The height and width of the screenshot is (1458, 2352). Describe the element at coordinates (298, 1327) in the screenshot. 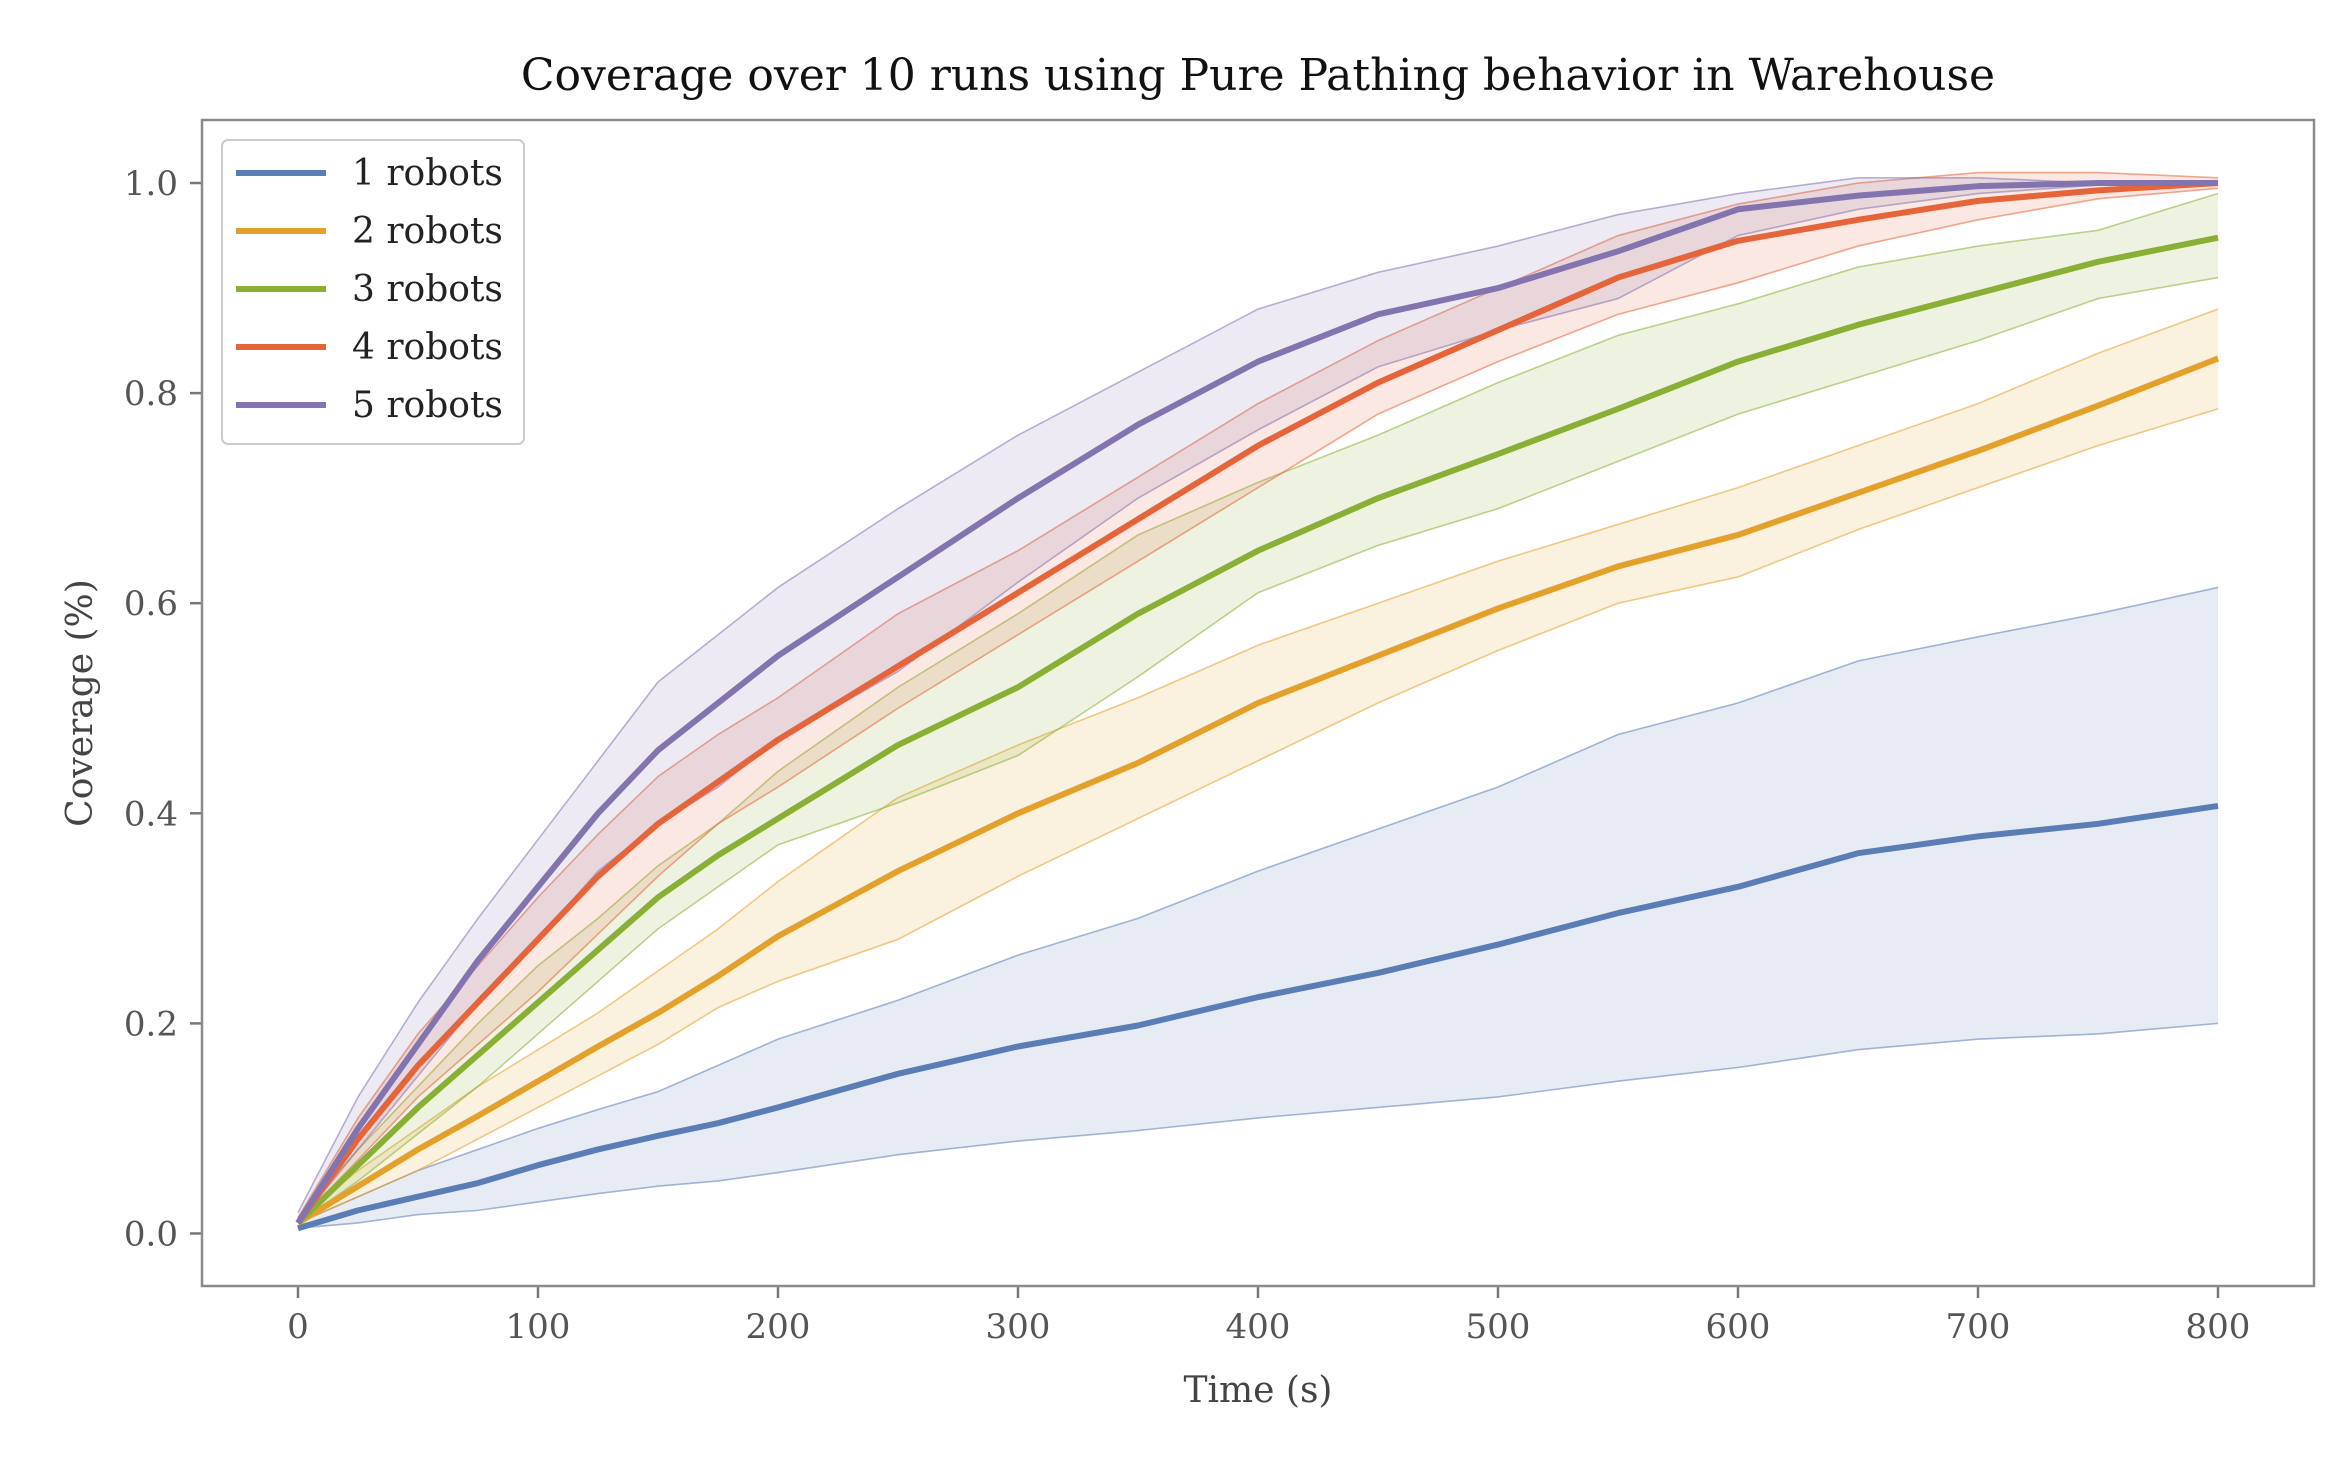

I see `x-tick-label: 0` at that location.